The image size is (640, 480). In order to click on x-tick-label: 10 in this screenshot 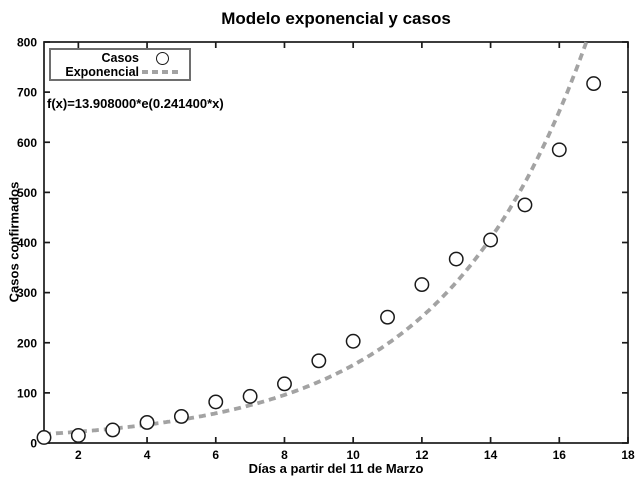, I will do `click(353, 455)`.